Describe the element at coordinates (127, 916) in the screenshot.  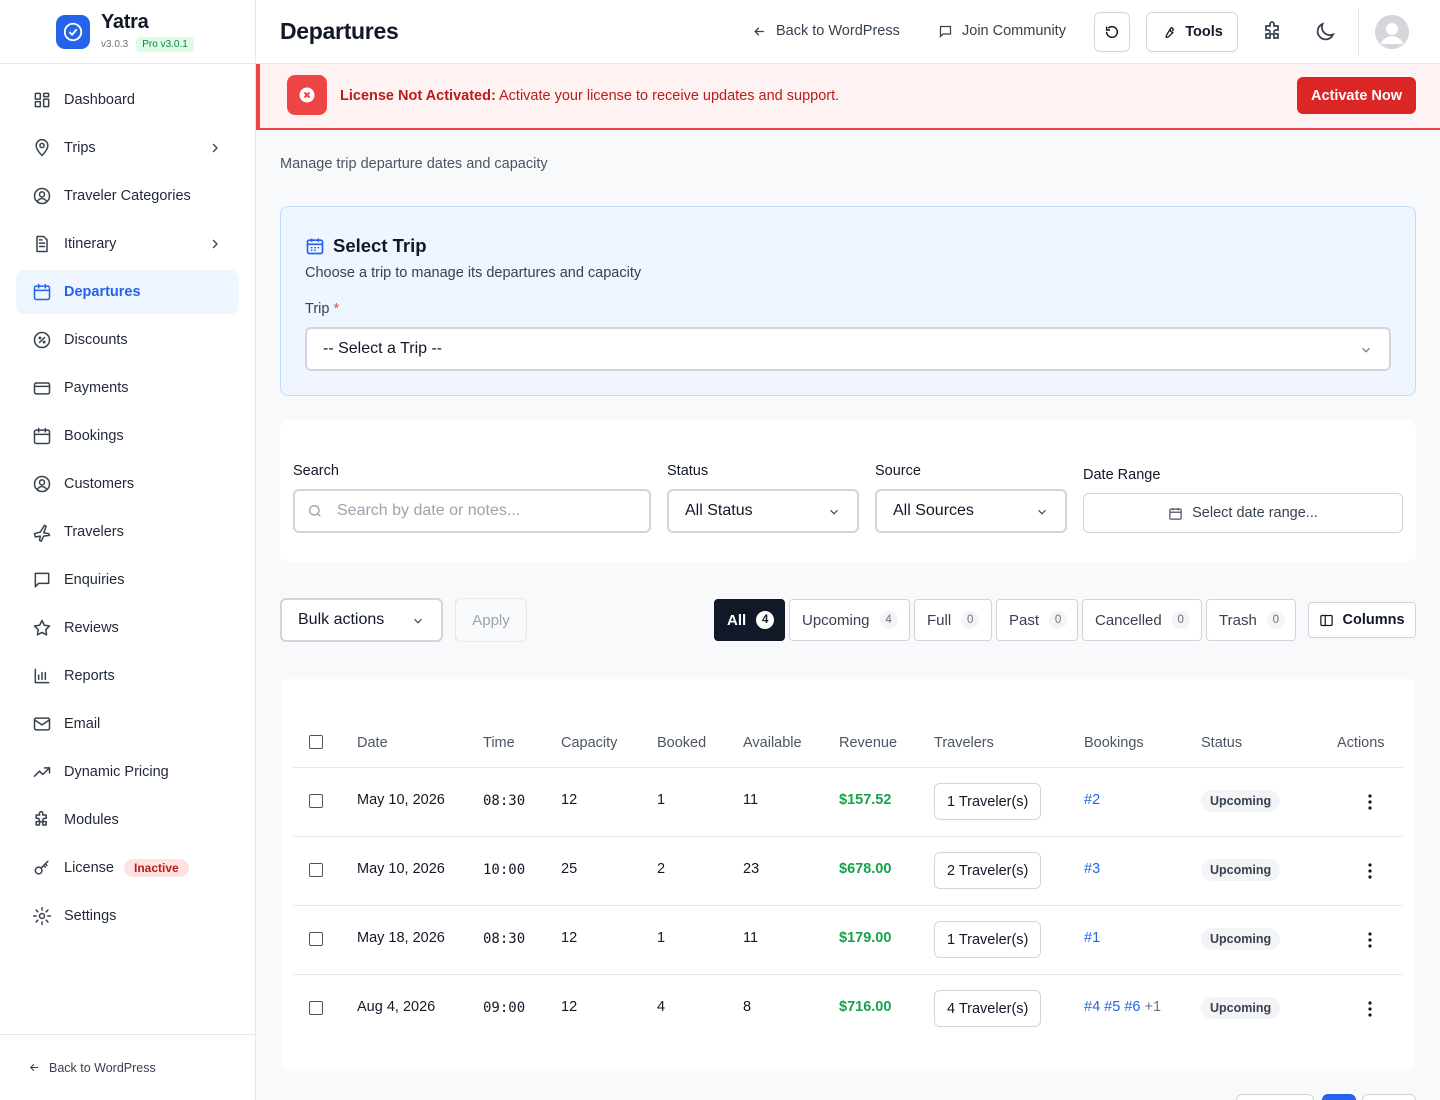
I see `sidebar-item-settings: Settings` at that location.